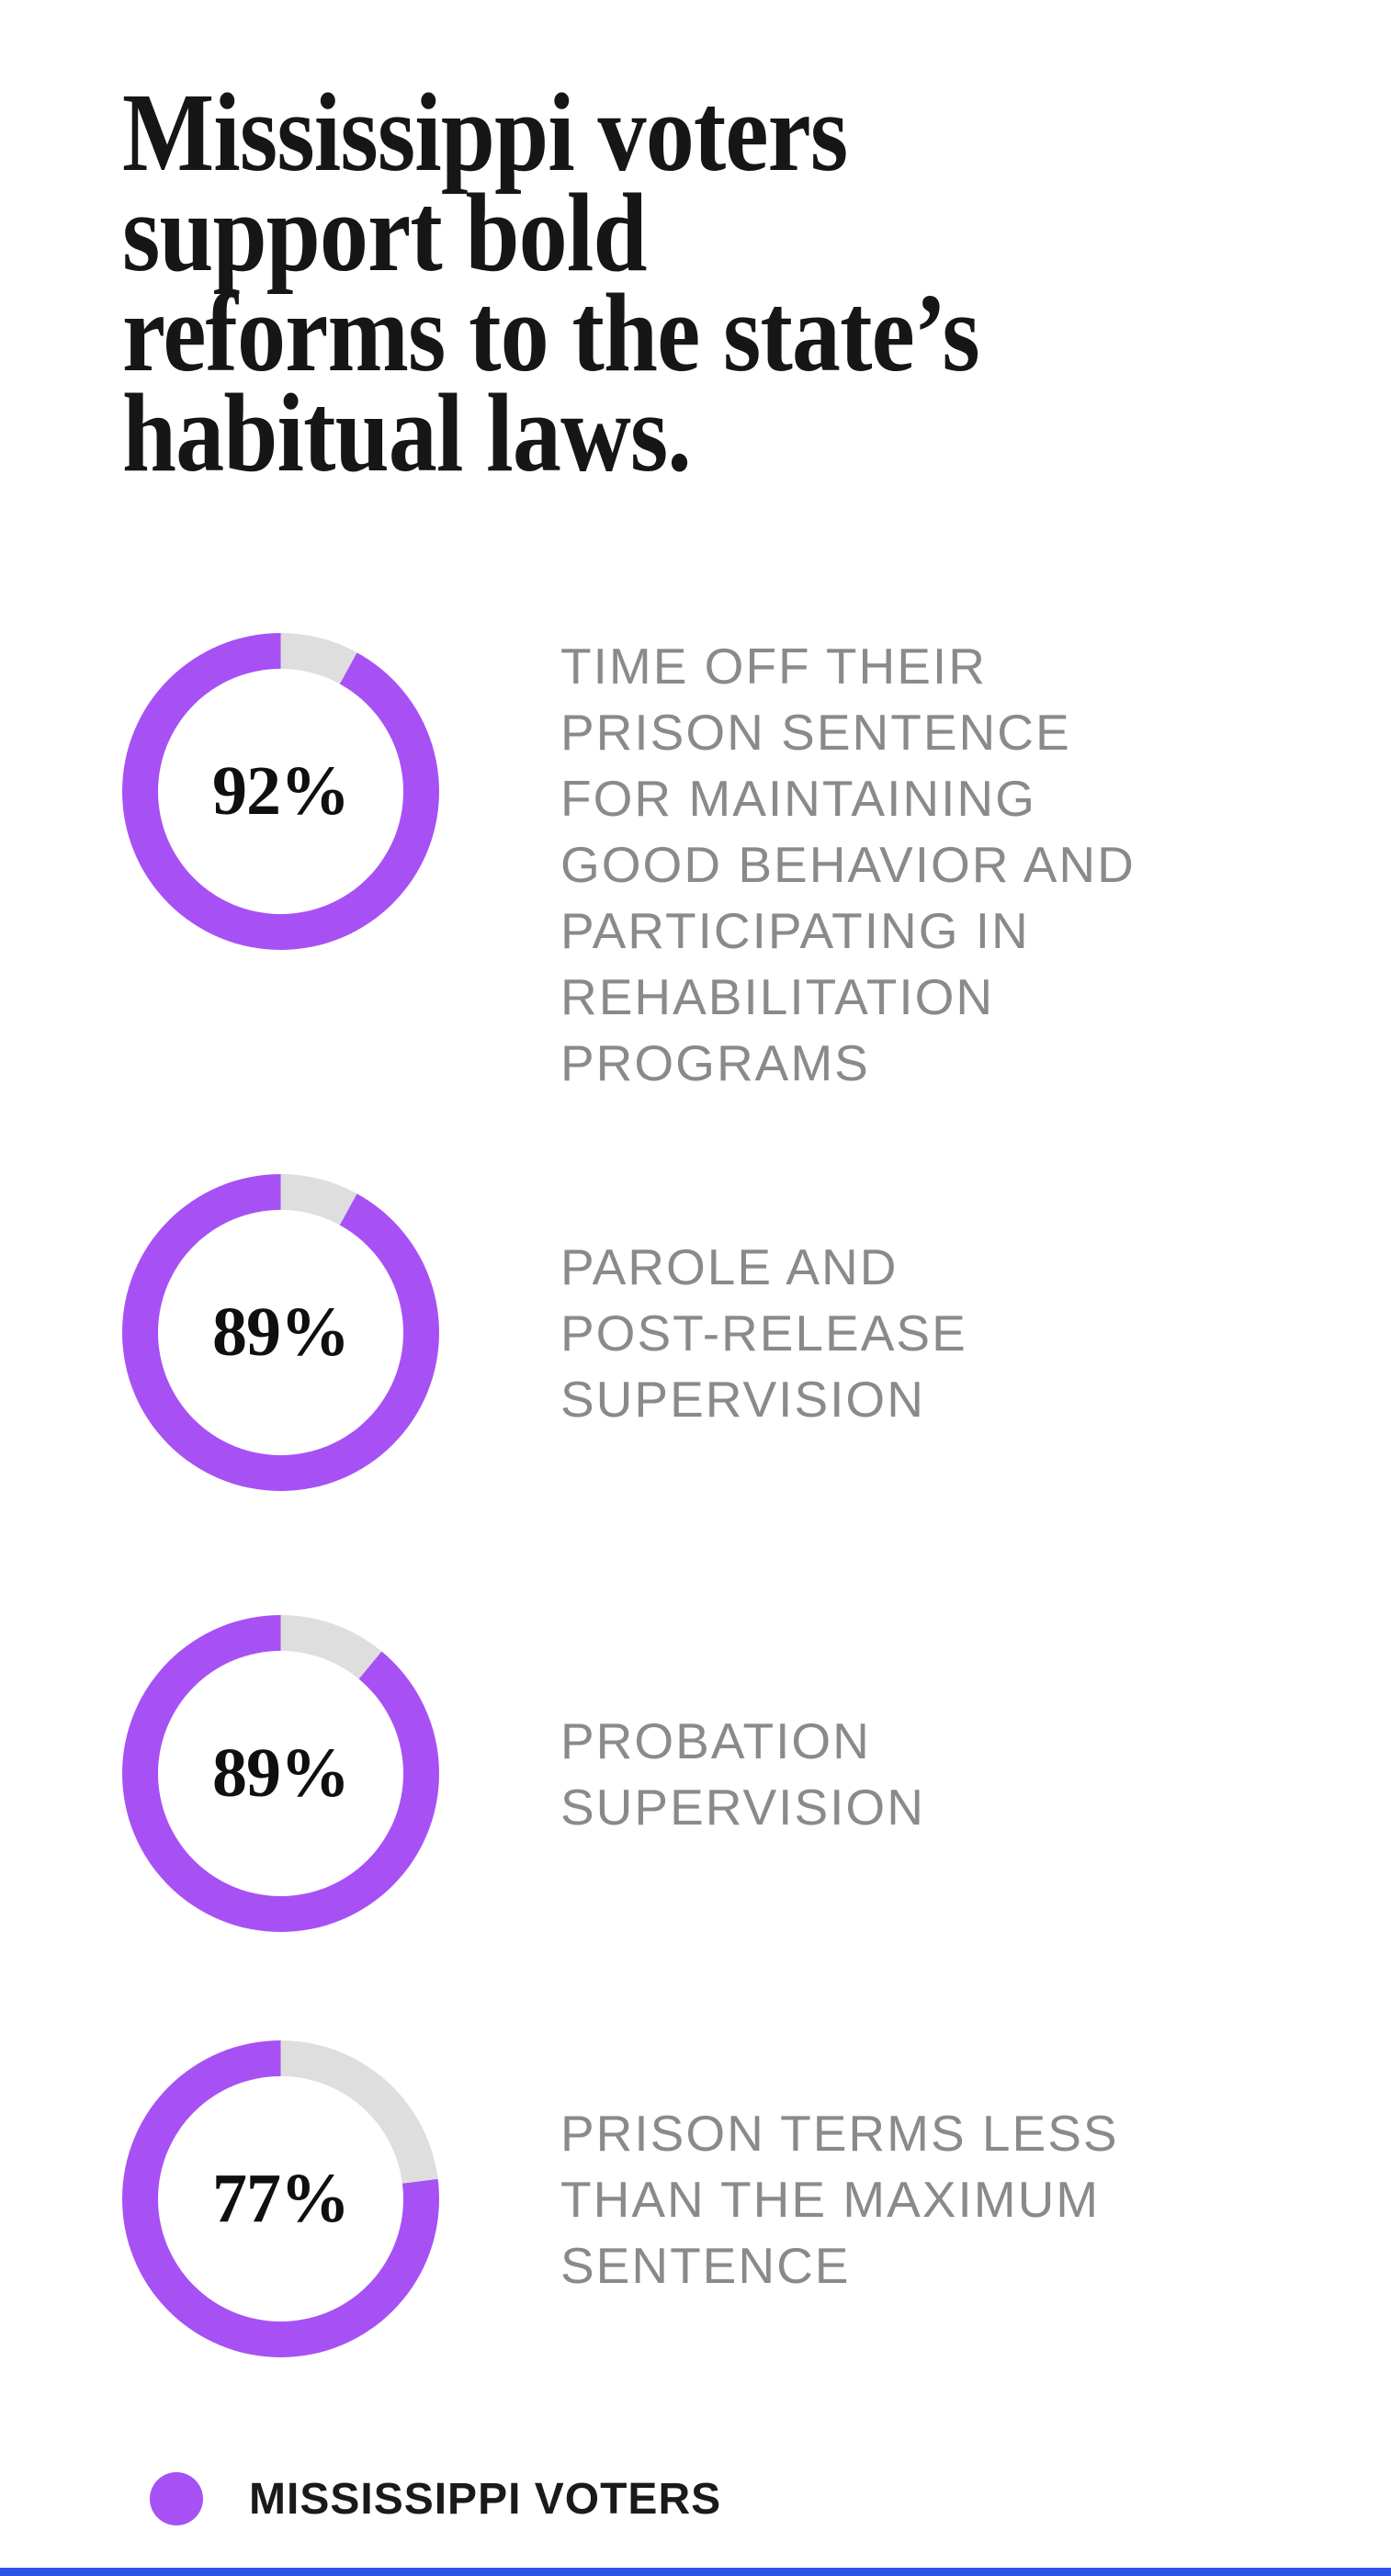 This screenshot has width=1391, height=2576. I want to click on donut-chart: 77%, so click(280, 2198).